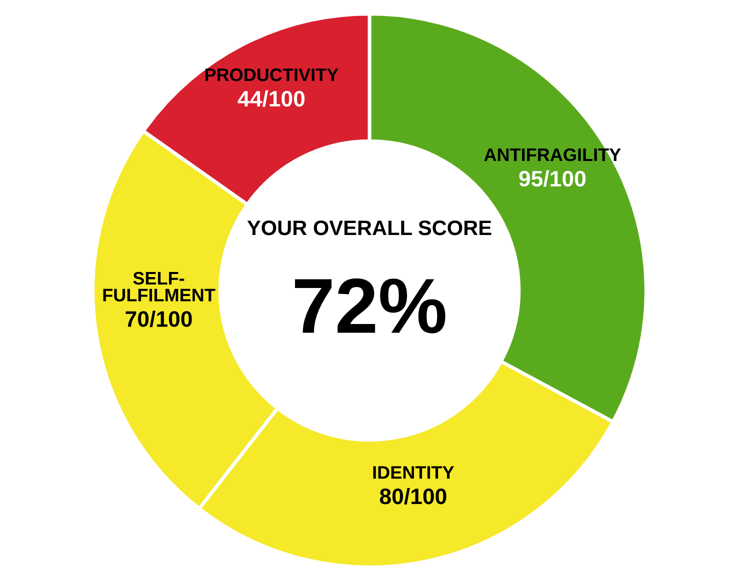  I want to click on slice-label: IDENTITY, so click(413, 472).